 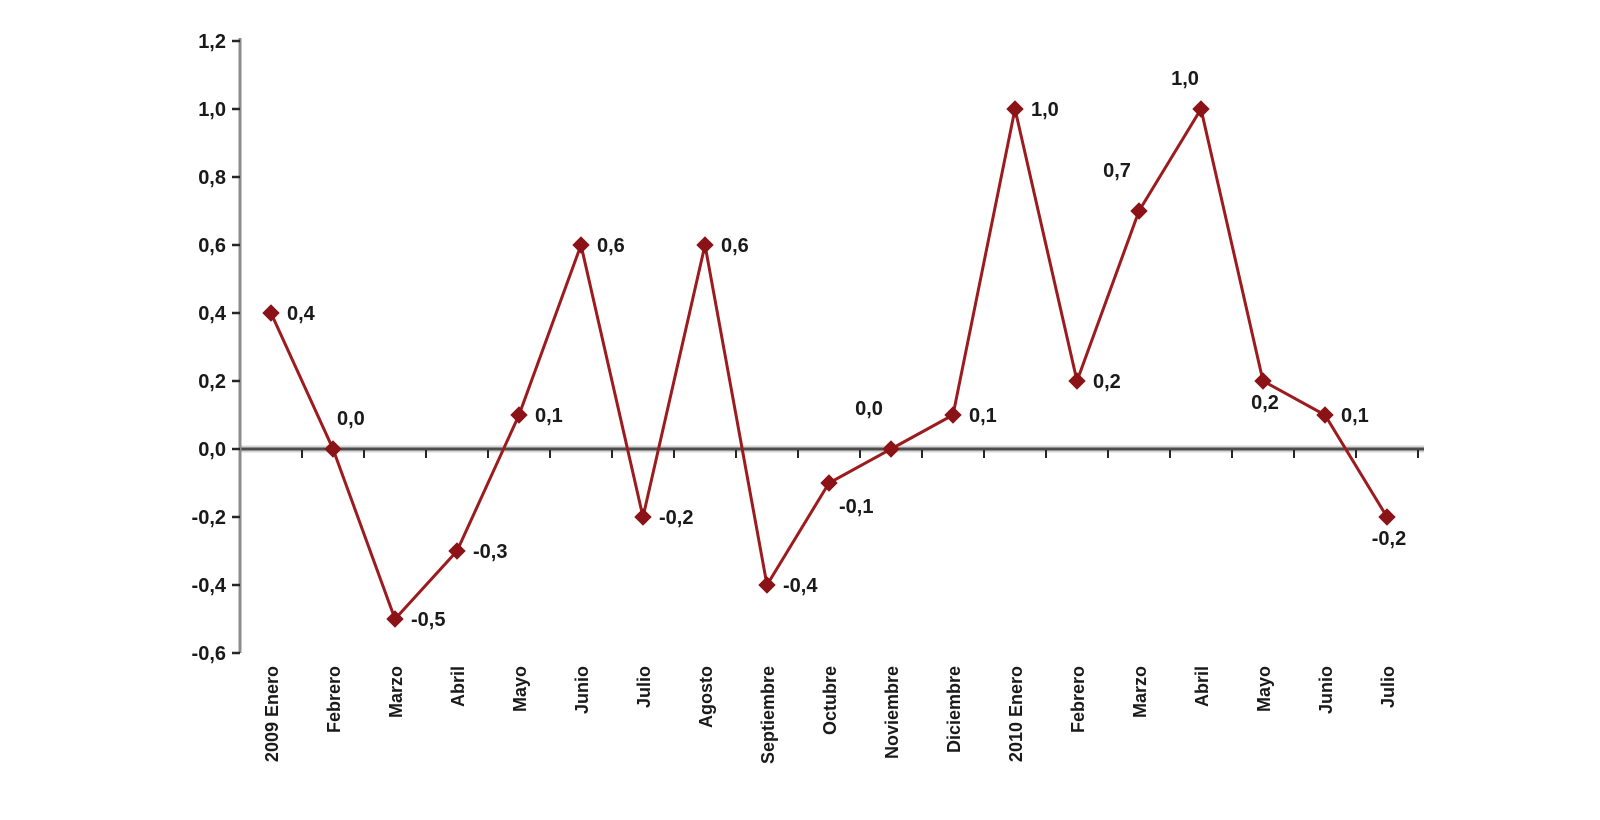 What do you see at coordinates (856, 507) in the screenshot?
I see `data-point-label: -0,1` at bounding box center [856, 507].